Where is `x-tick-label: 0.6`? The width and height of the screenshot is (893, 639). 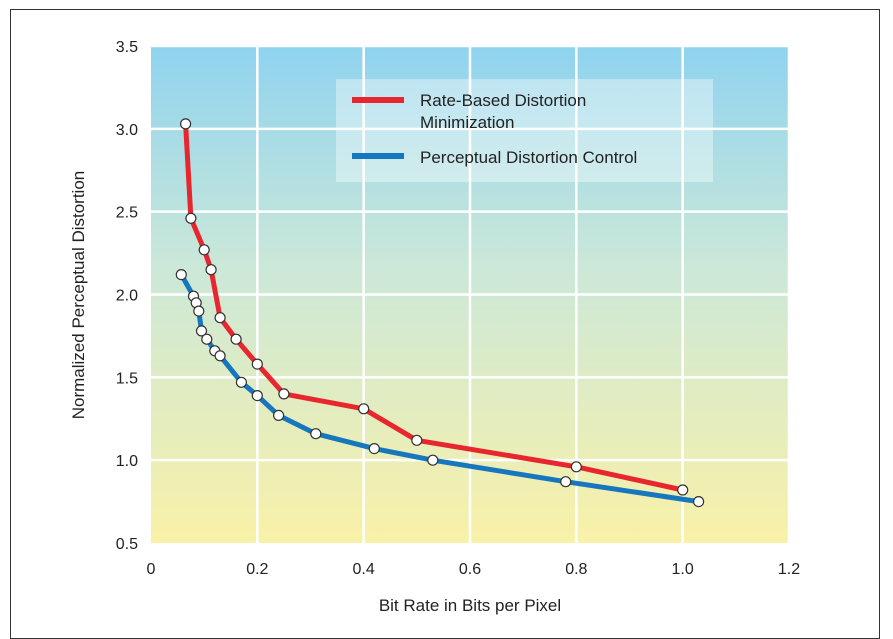
x-tick-label: 0.6 is located at coordinates (470, 569).